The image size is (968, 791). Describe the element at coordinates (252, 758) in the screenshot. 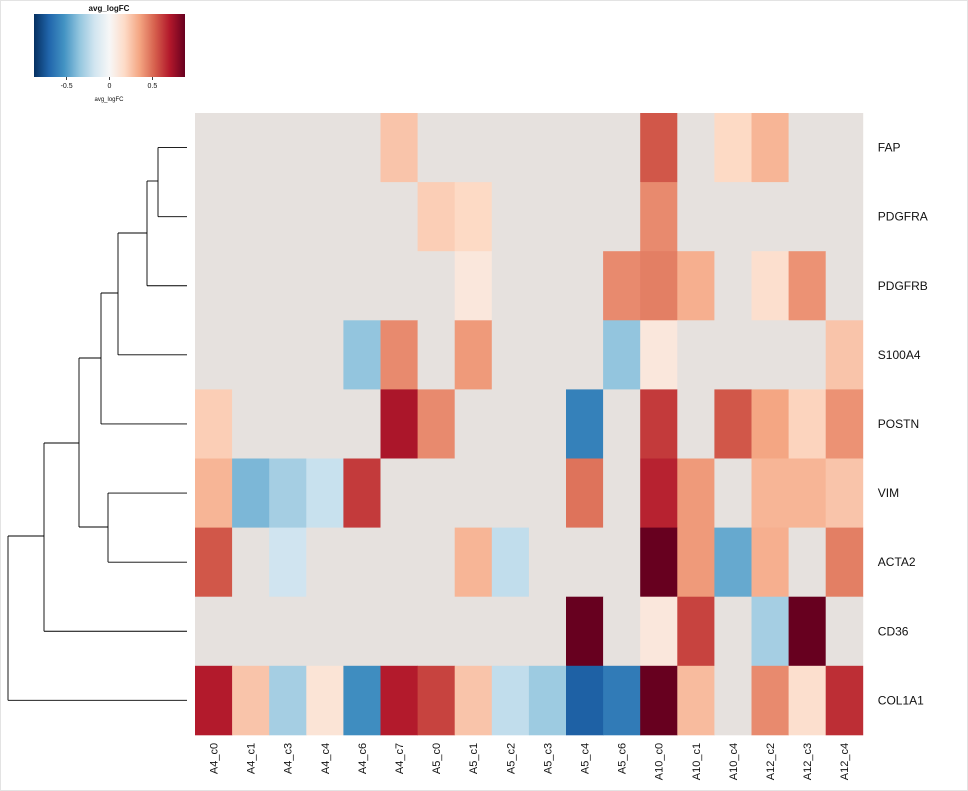

I see `column-label: A4_c1` at that location.